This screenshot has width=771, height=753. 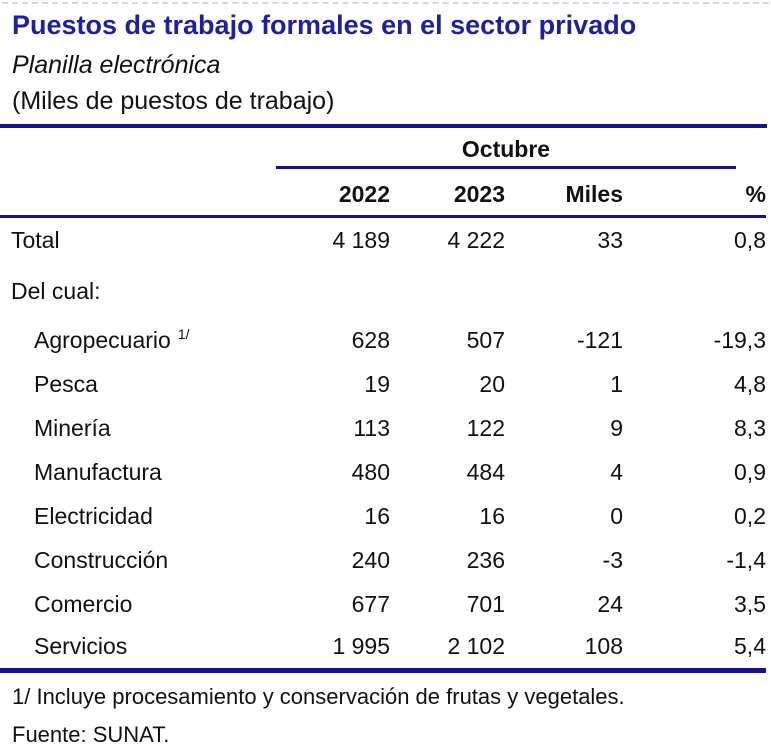 What do you see at coordinates (750, 603) in the screenshot?
I see `cell-percent: 3,5` at bounding box center [750, 603].